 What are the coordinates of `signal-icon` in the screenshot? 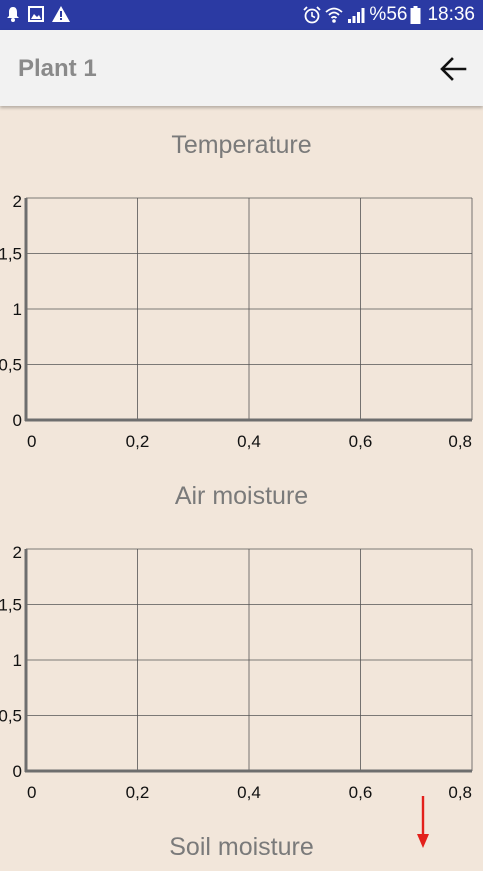 It's located at (356, 15).